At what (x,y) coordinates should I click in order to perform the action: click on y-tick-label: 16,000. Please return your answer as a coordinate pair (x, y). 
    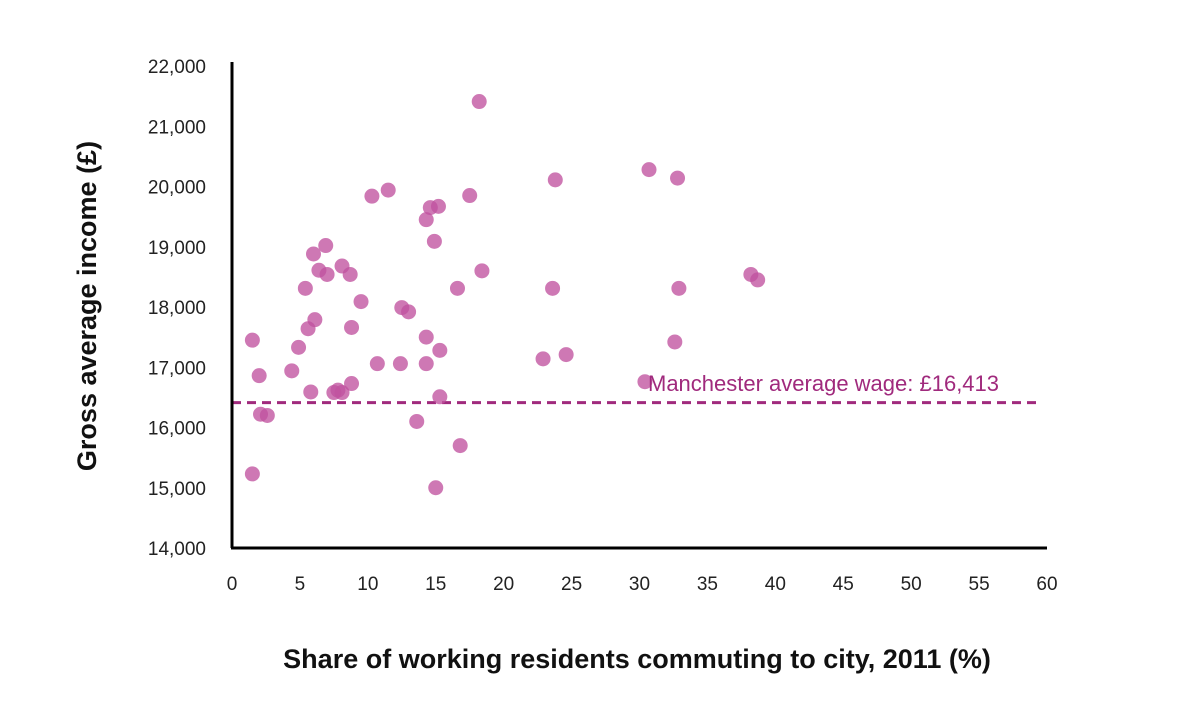
    Looking at the image, I should click on (177, 429).